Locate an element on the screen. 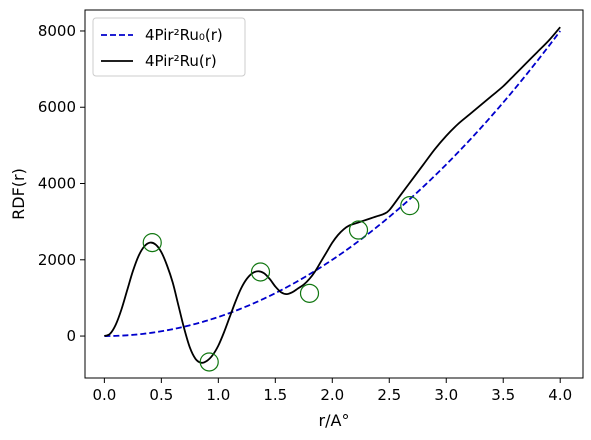 The image size is (591, 440). y-axis-label: RDF(r) is located at coordinates (18, 194).